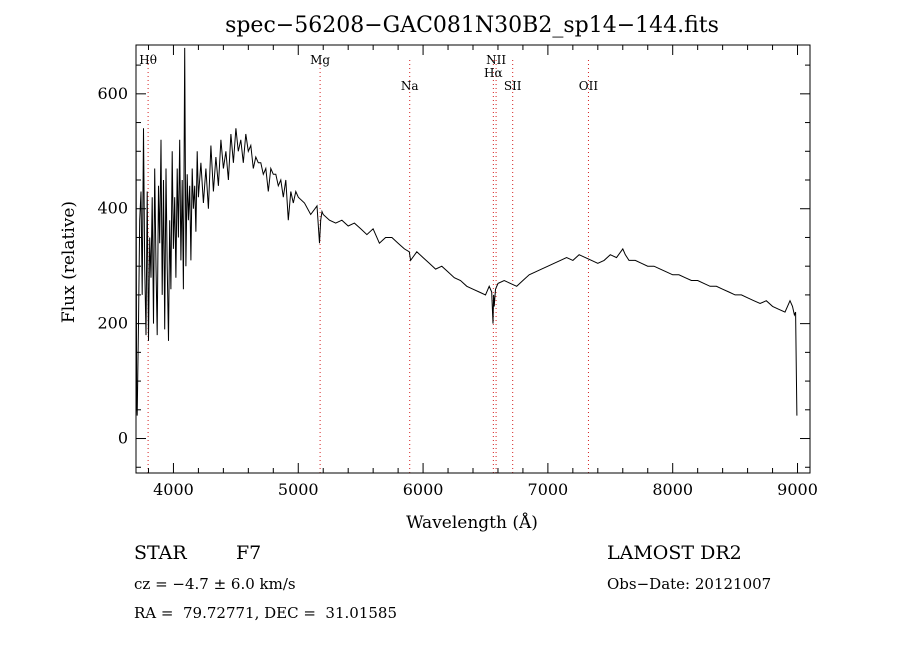 This screenshot has width=900, height=650. What do you see at coordinates (513, 86) in the screenshot?
I see `line-label-5: SII` at bounding box center [513, 86].